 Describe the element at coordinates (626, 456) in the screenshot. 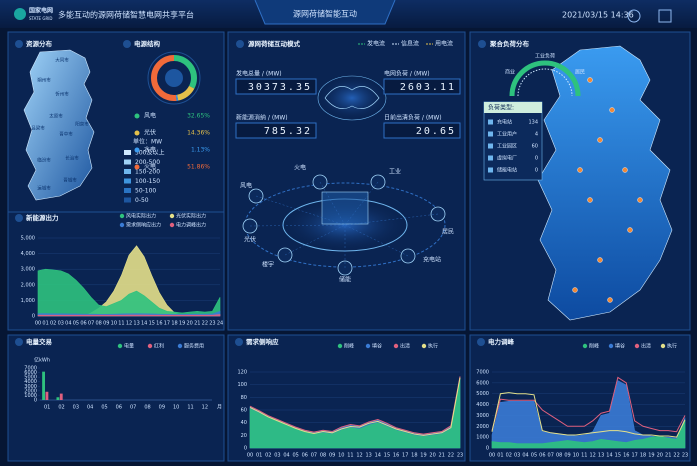

I see `x-tick-label: 16` at that location.